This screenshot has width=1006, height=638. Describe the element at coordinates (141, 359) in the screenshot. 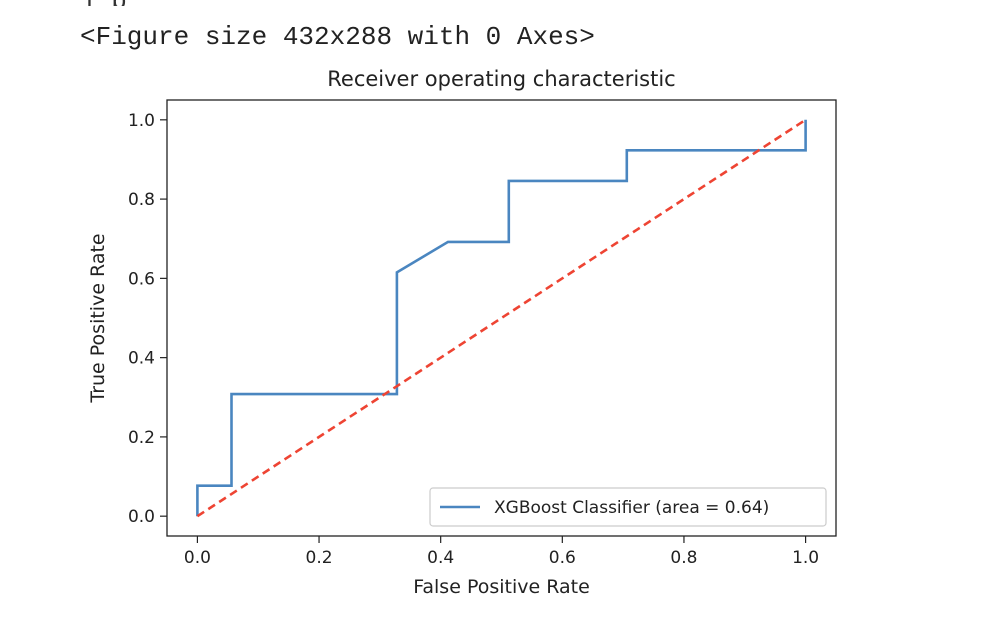

I see `y-tick-label: 0.4` at that location.